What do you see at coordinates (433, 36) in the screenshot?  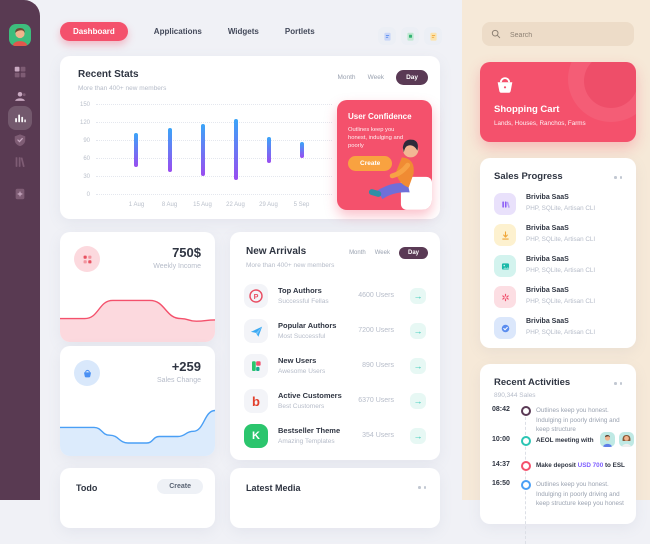 I see `sticky-yellow-icon` at bounding box center [433, 36].